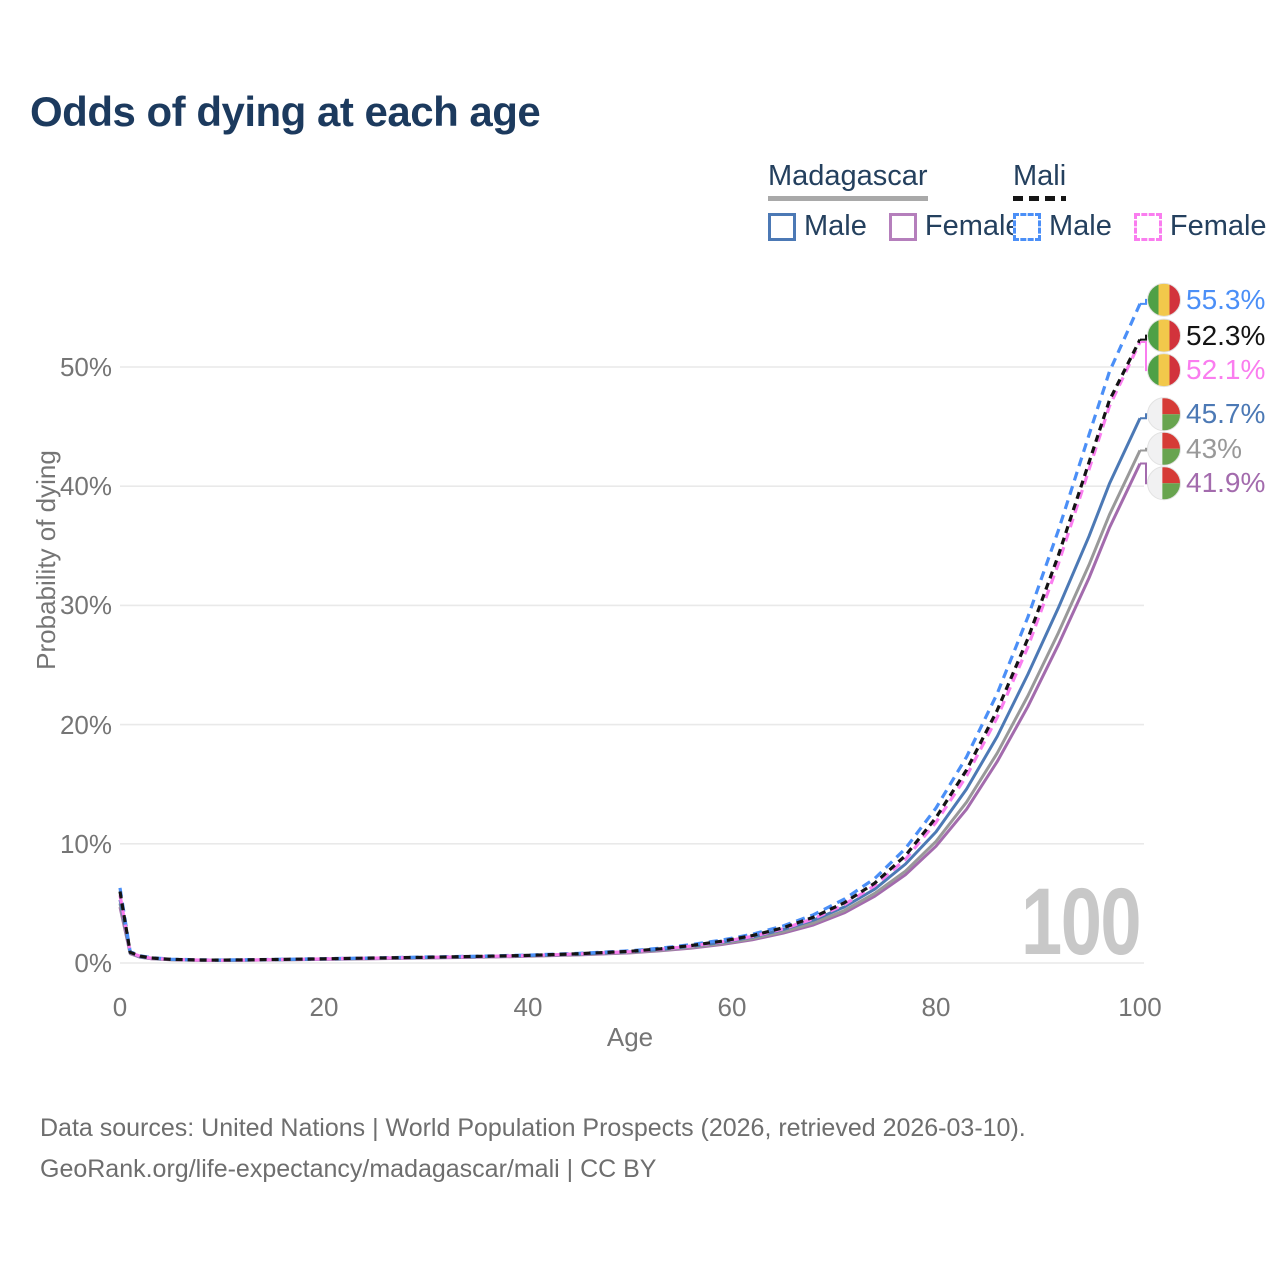 This screenshot has width=1280, height=1280. Describe the element at coordinates (936, 1007) in the screenshot. I see `x-tick-label: 80` at that location.